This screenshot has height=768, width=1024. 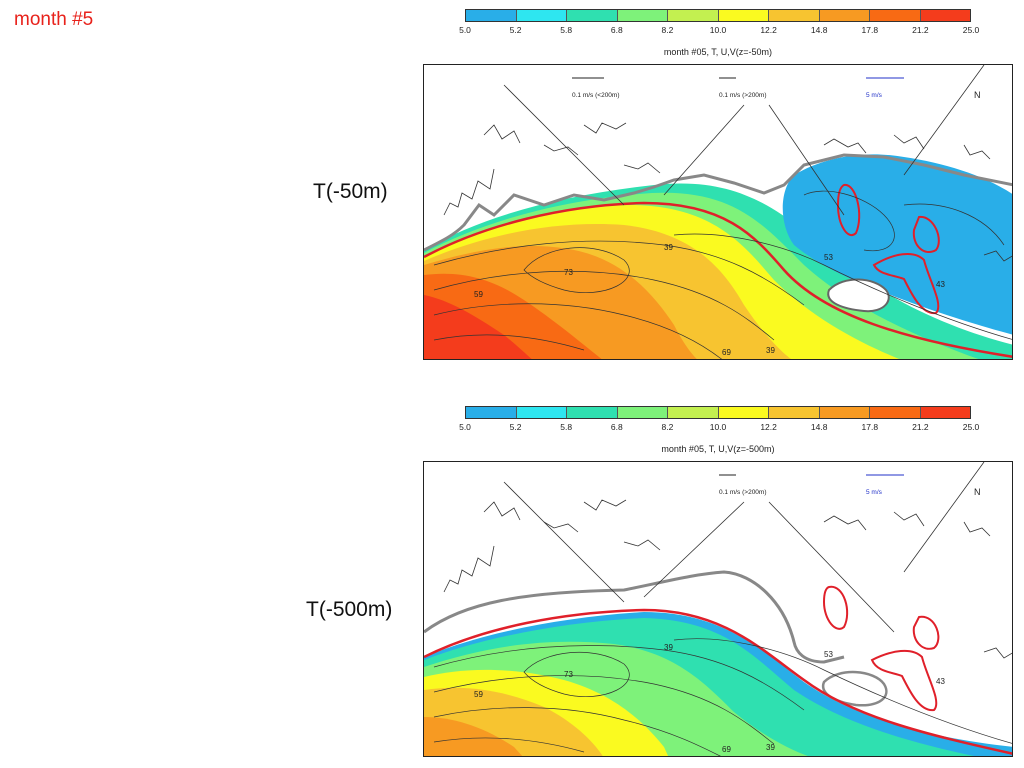 I want to click on row-label-bottom: T(-500m), so click(x=349, y=609).